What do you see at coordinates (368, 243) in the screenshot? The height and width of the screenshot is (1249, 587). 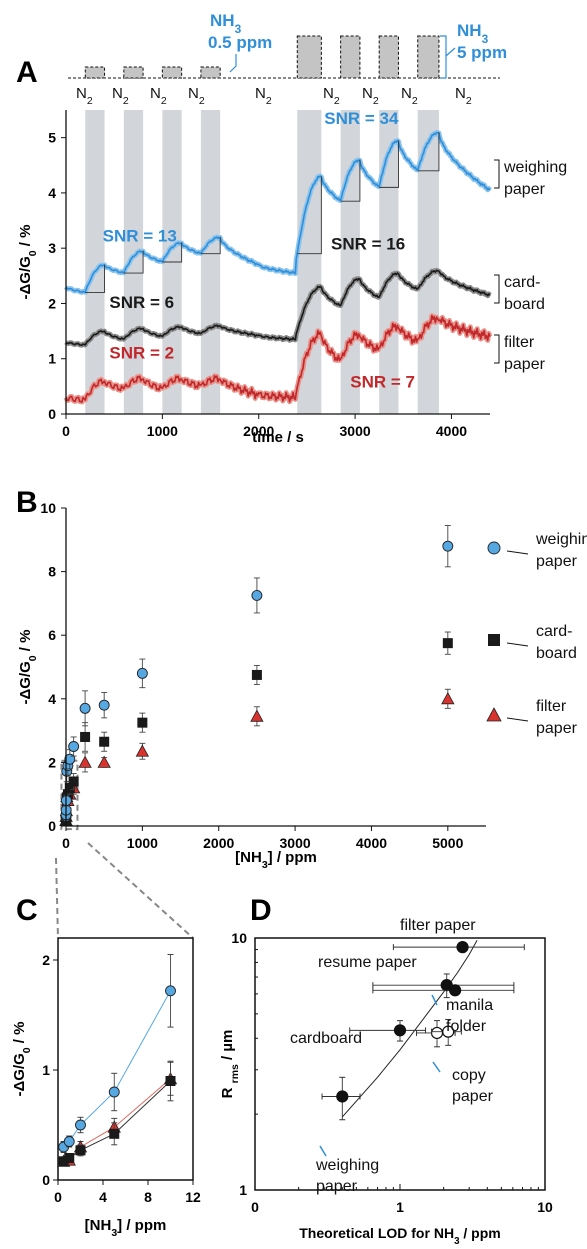 I see `snr-annotation: SNR = 16` at bounding box center [368, 243].